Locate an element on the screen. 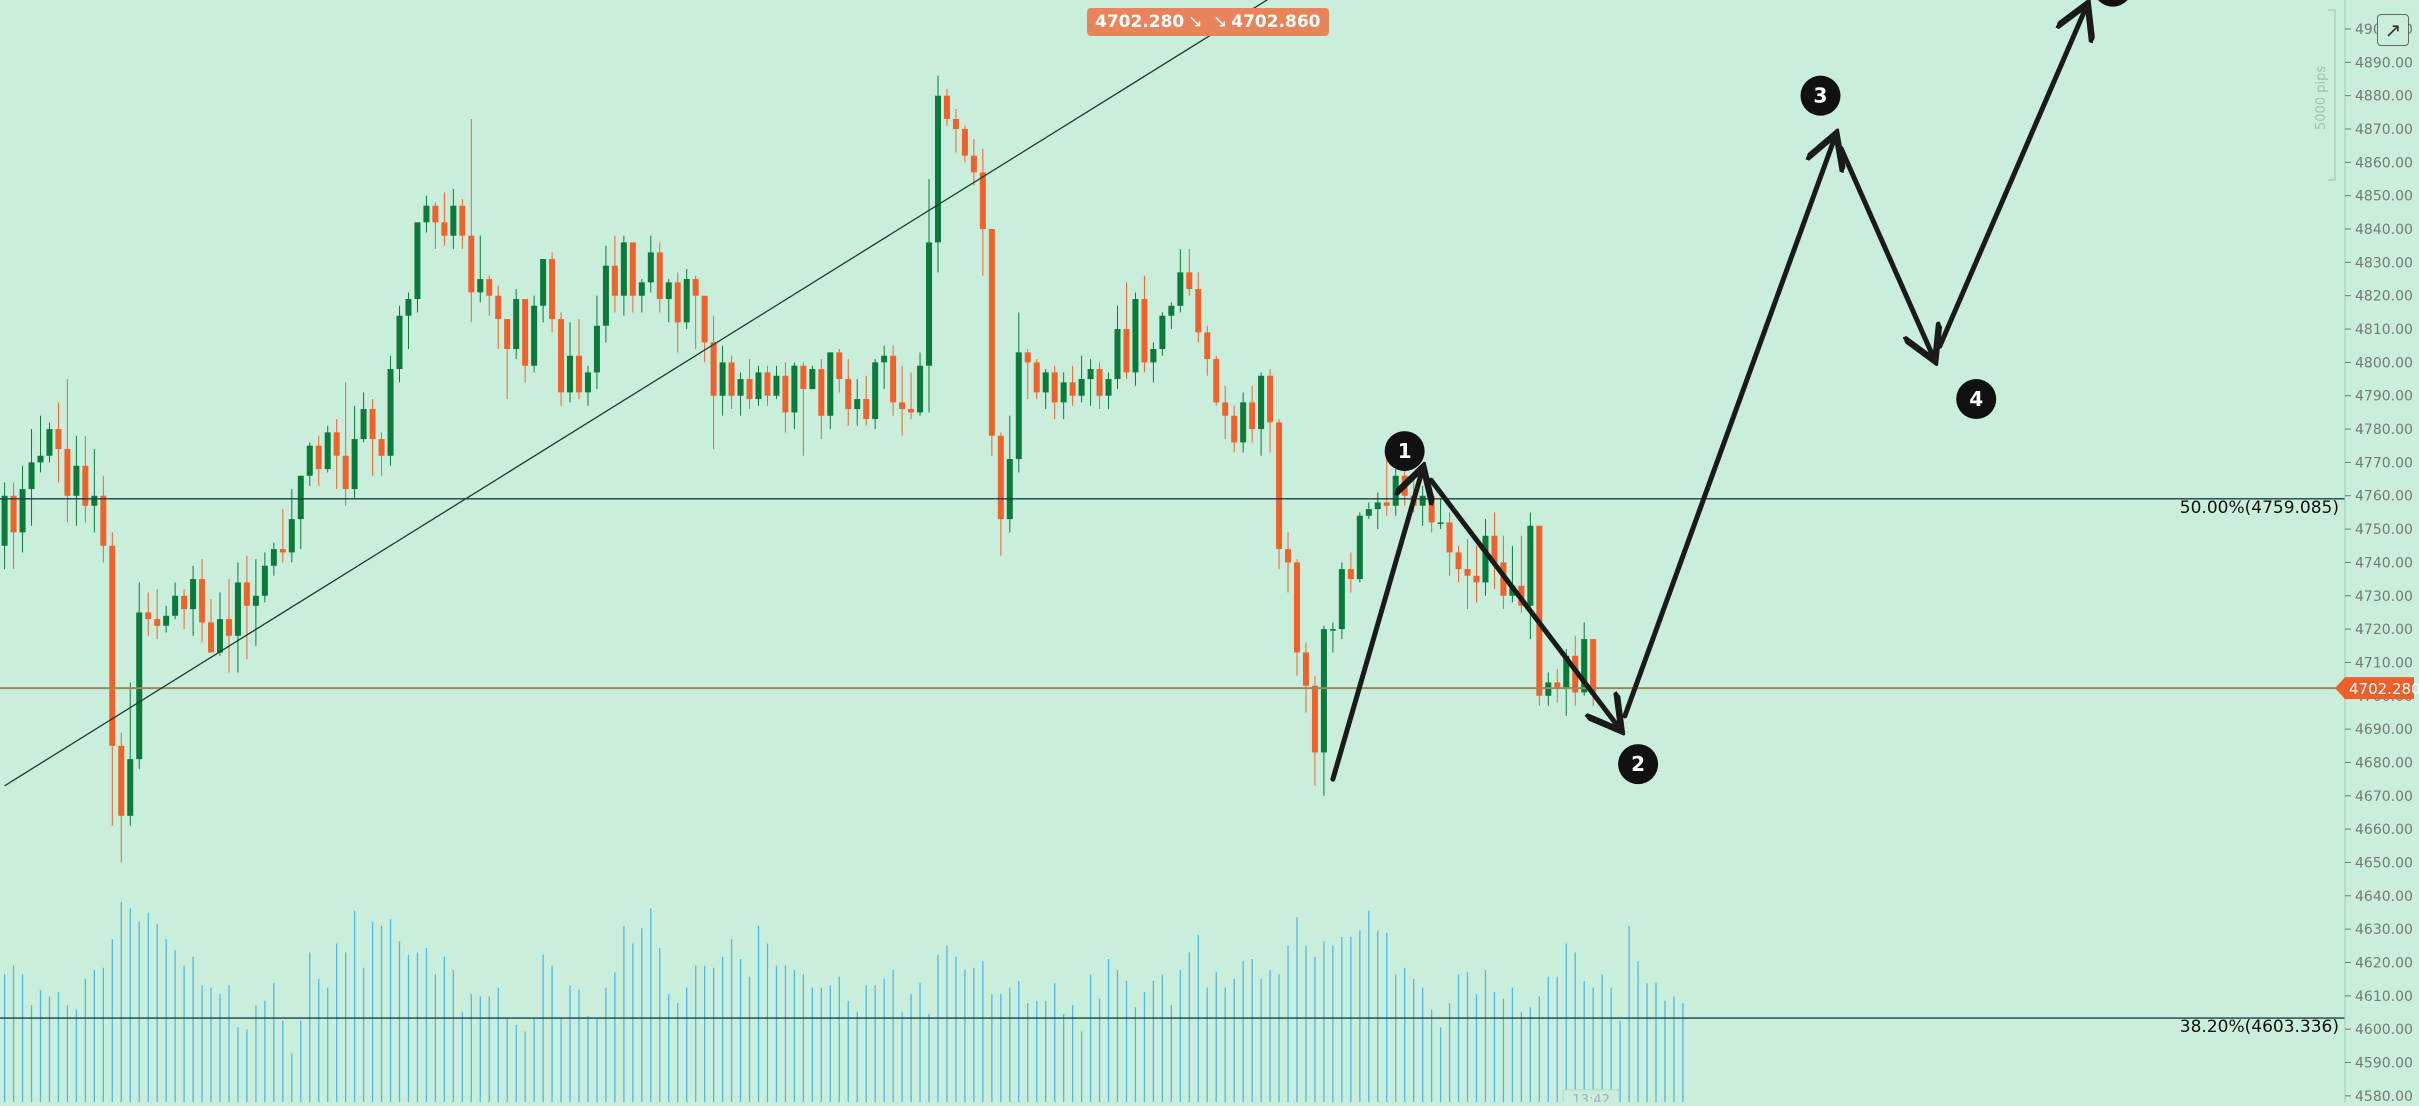 This screenshot has width=2419, height=1106. axis-tick-label: 4680.00 is located at coordinates (2384, 763).